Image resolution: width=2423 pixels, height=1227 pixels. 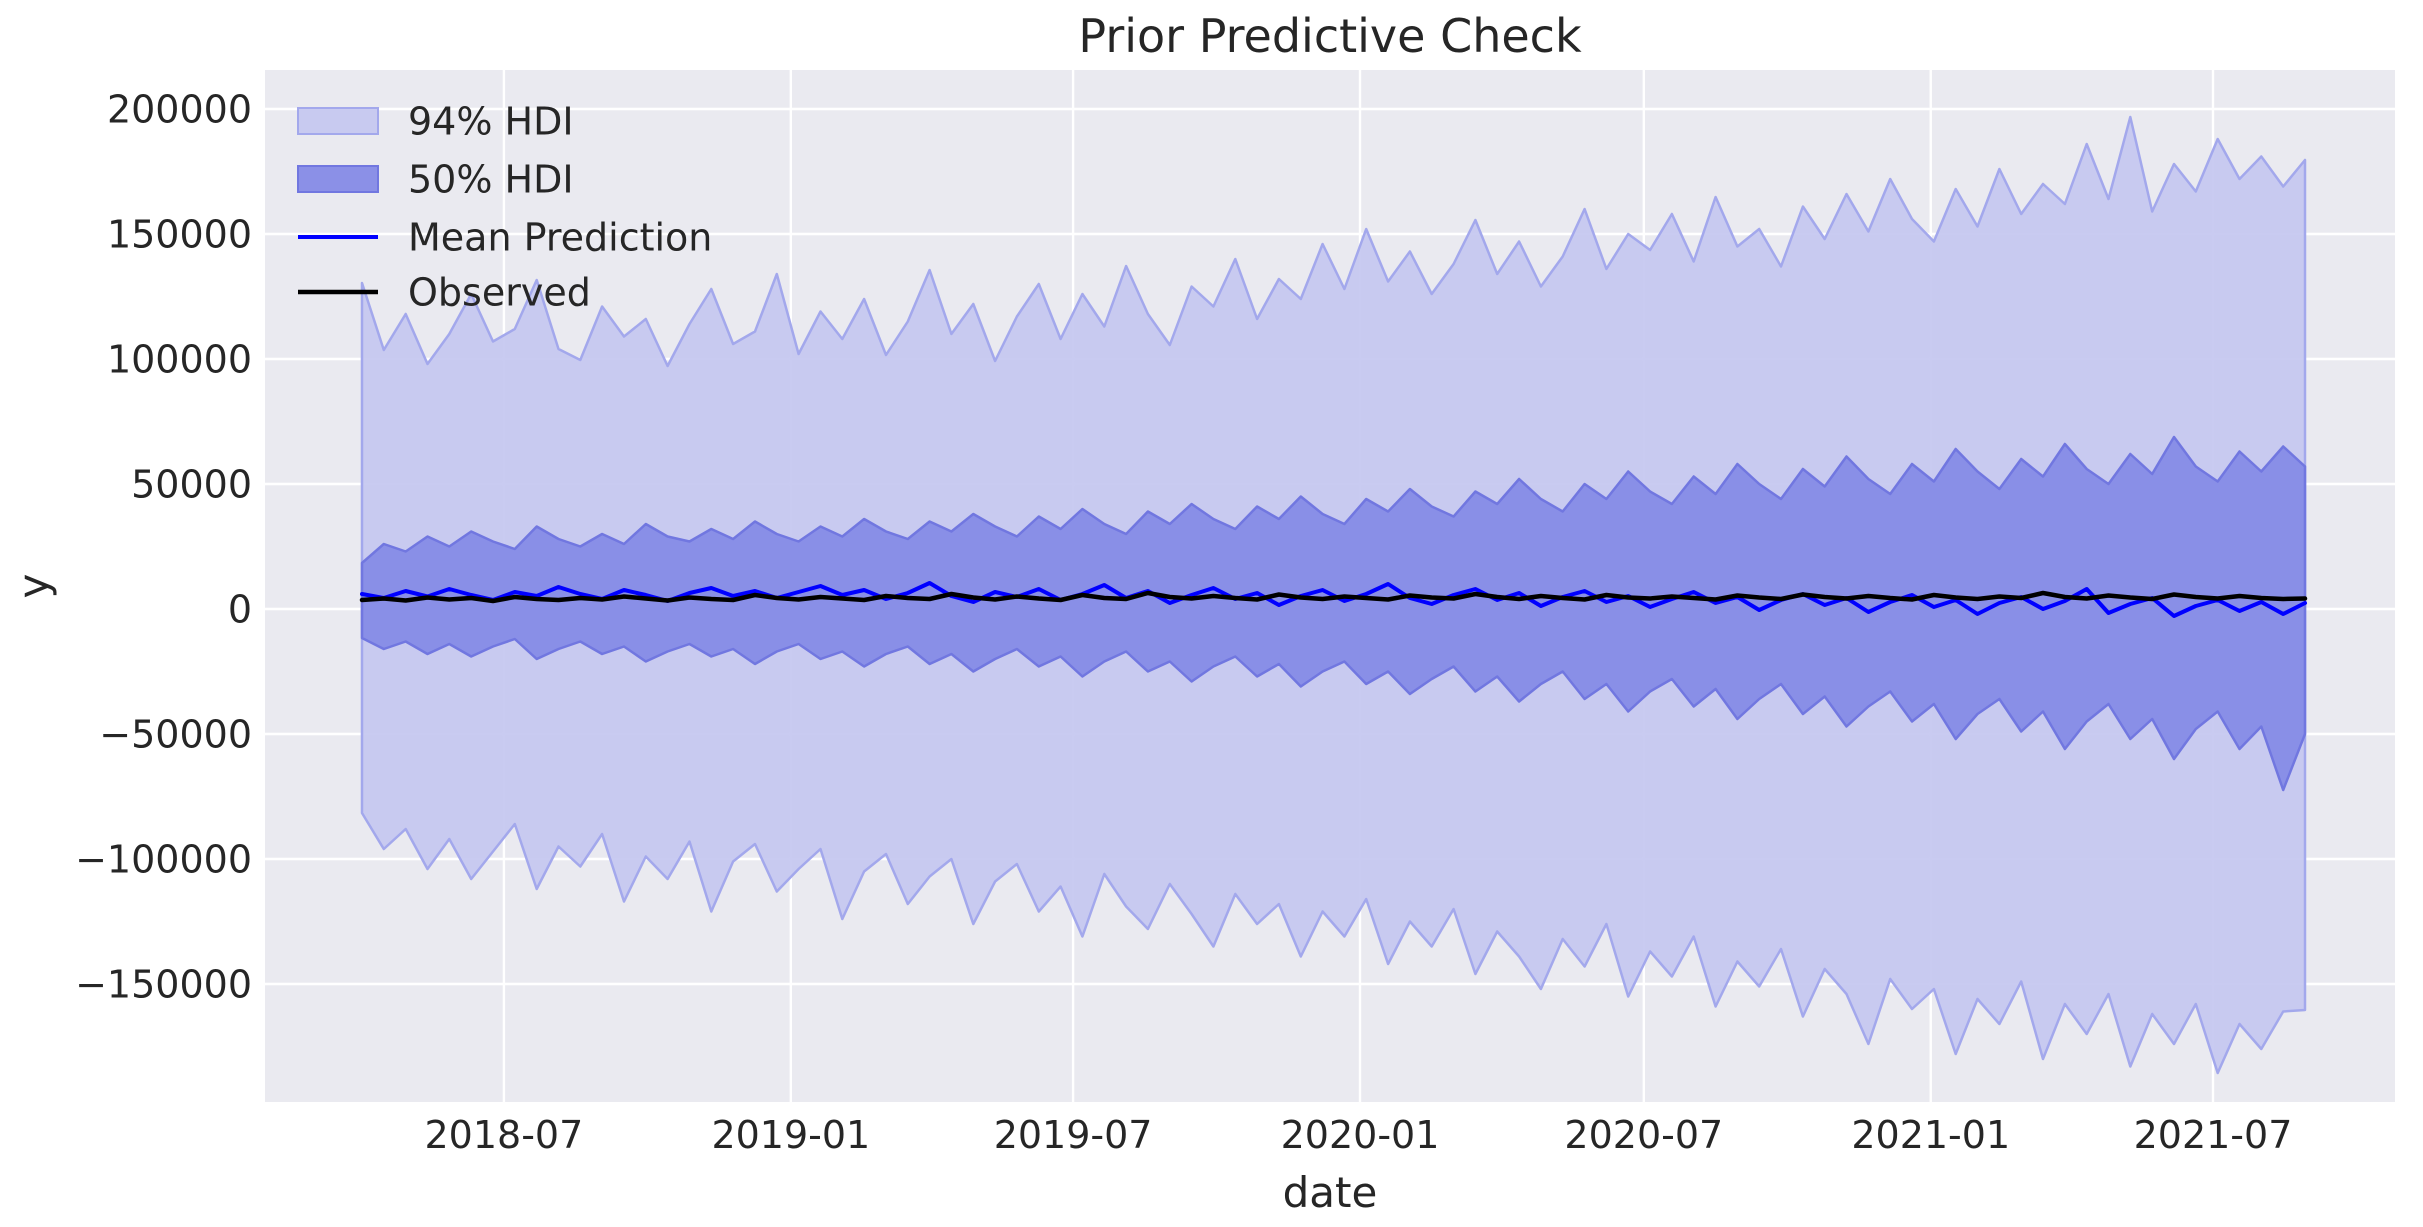 What do you see at coordinates (499, 292) in the screenshot?
I see `legend-label: Observed` at bounding box center [499, 292].